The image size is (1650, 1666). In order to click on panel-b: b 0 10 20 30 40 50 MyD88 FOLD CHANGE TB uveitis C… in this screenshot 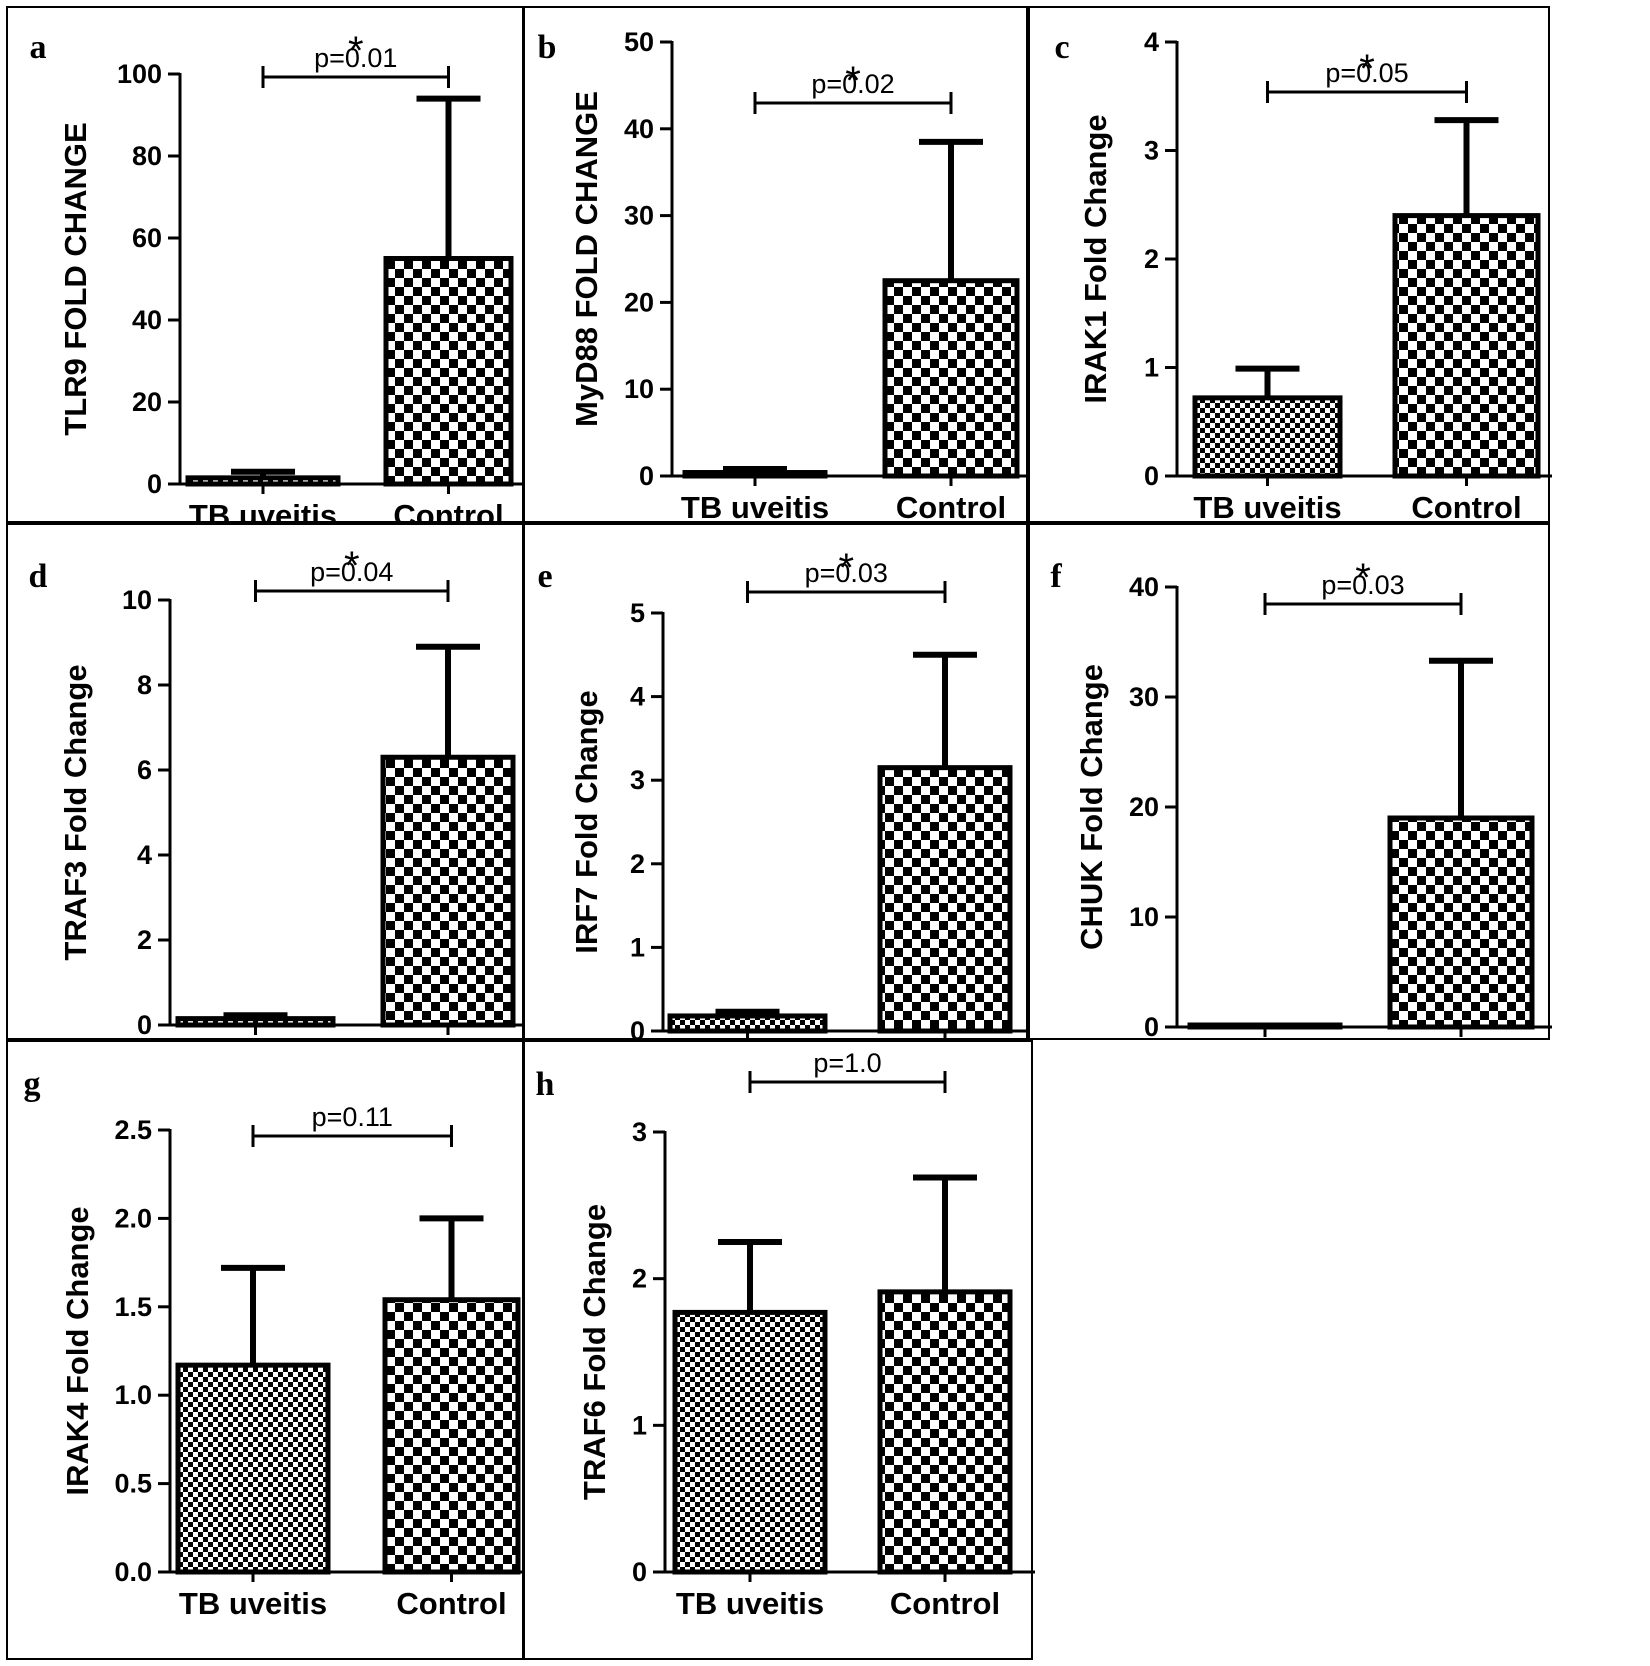, I will do `click(776, 265)`.